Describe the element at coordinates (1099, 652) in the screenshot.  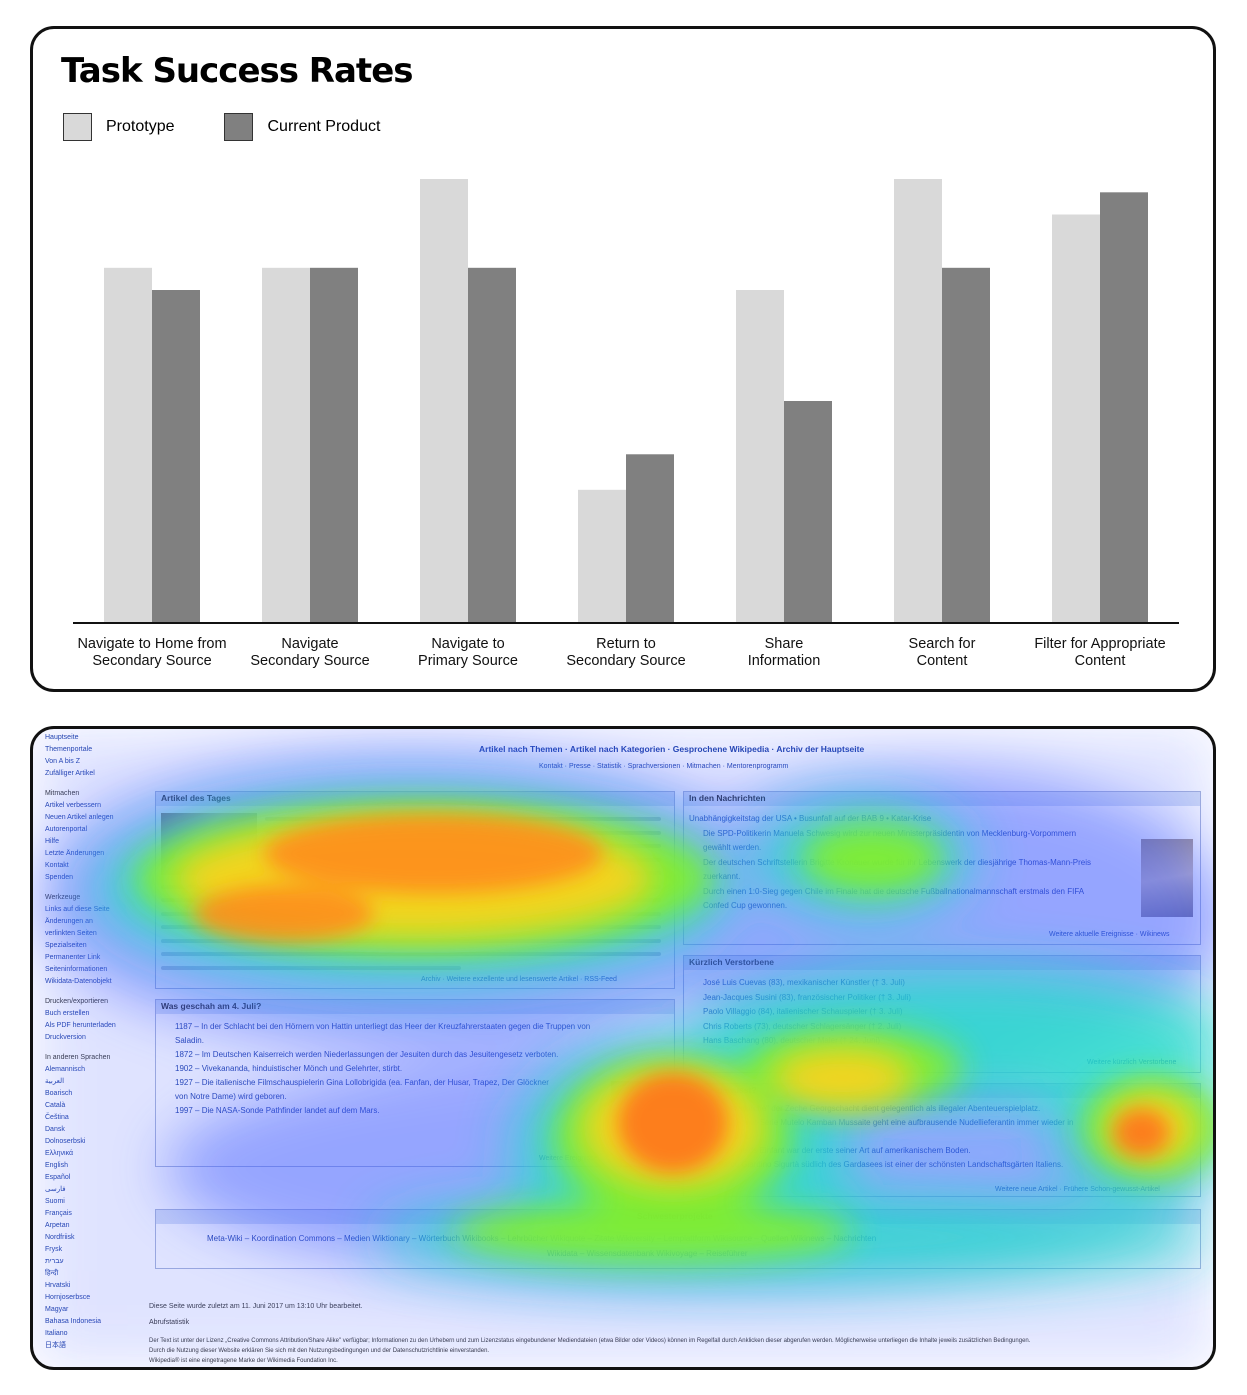
I see `x-tick-label-6: Filter for Appropriate Content` at that location.